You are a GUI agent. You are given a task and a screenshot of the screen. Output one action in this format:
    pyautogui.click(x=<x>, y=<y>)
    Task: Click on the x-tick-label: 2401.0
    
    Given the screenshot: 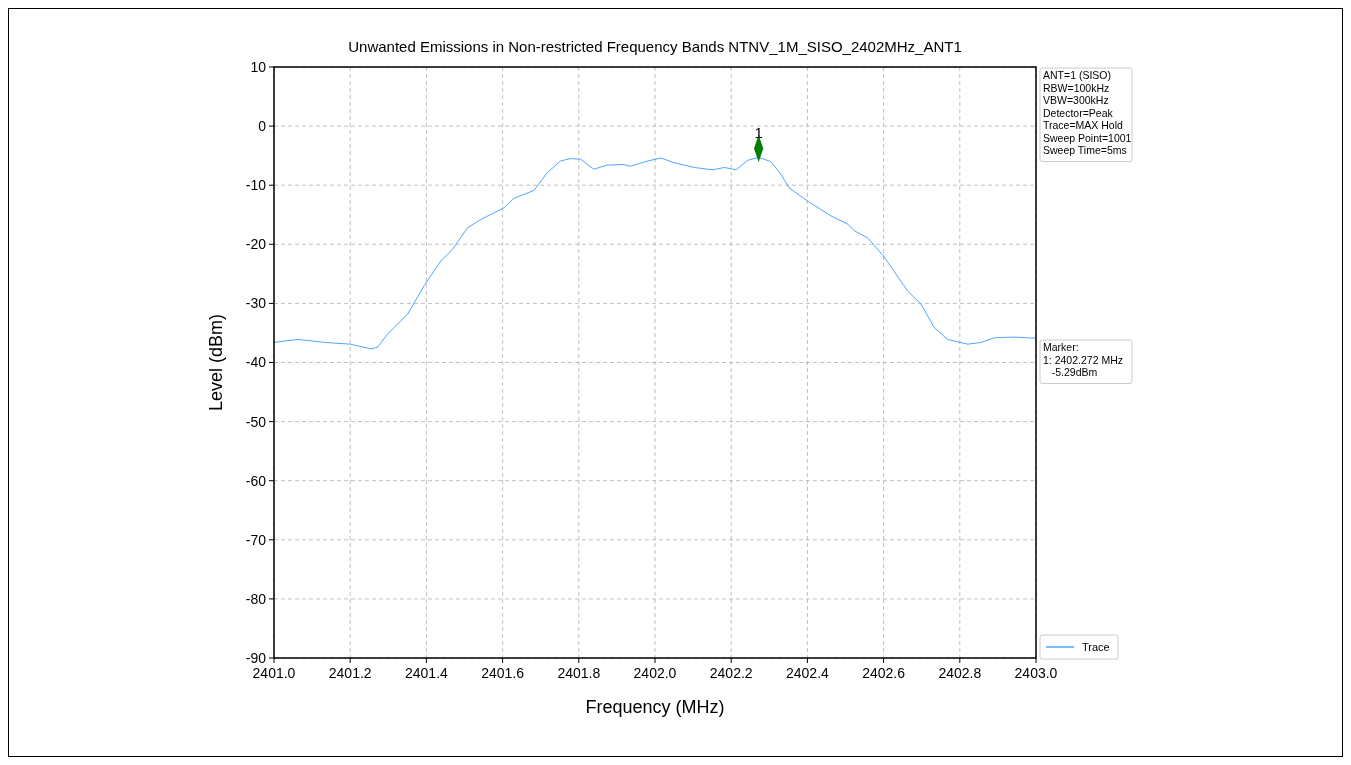 What is the action you would take?
    pyautogui.click(x=274, y=673)
    